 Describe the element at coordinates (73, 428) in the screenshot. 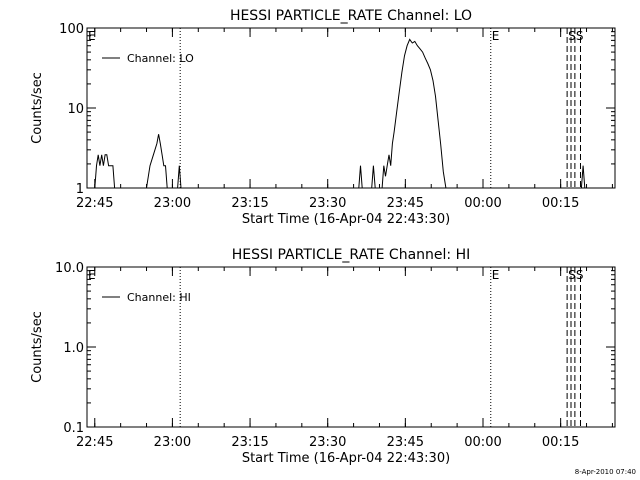

I see `y-tick-label: 0.1` at that location.